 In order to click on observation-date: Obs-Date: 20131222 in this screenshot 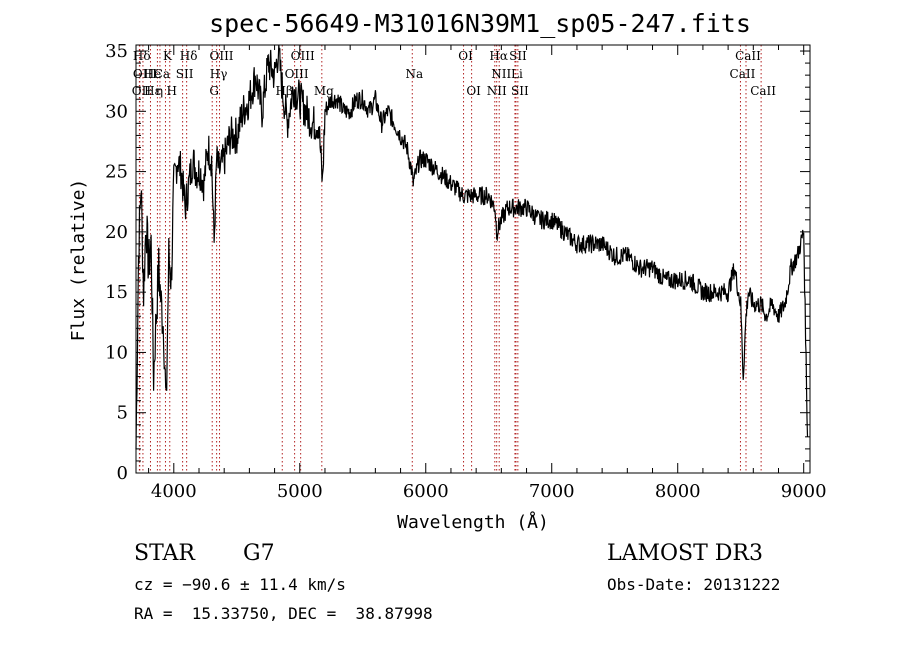, I will do `click(693, 584)`.